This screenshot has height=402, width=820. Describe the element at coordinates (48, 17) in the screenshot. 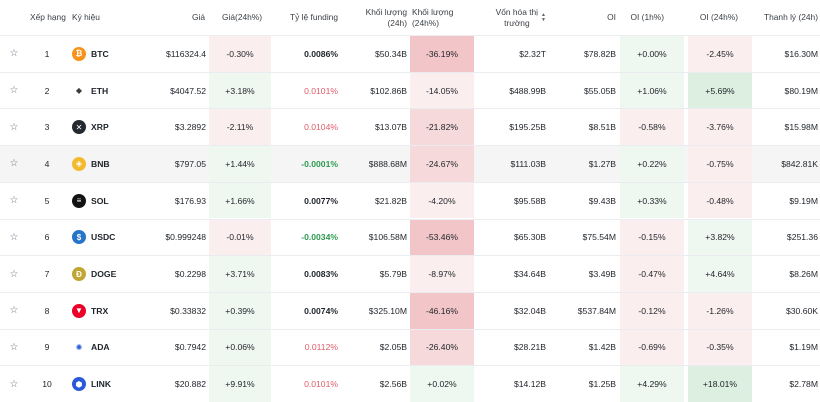

I see `header-rank: Xếp hạng` at that location.